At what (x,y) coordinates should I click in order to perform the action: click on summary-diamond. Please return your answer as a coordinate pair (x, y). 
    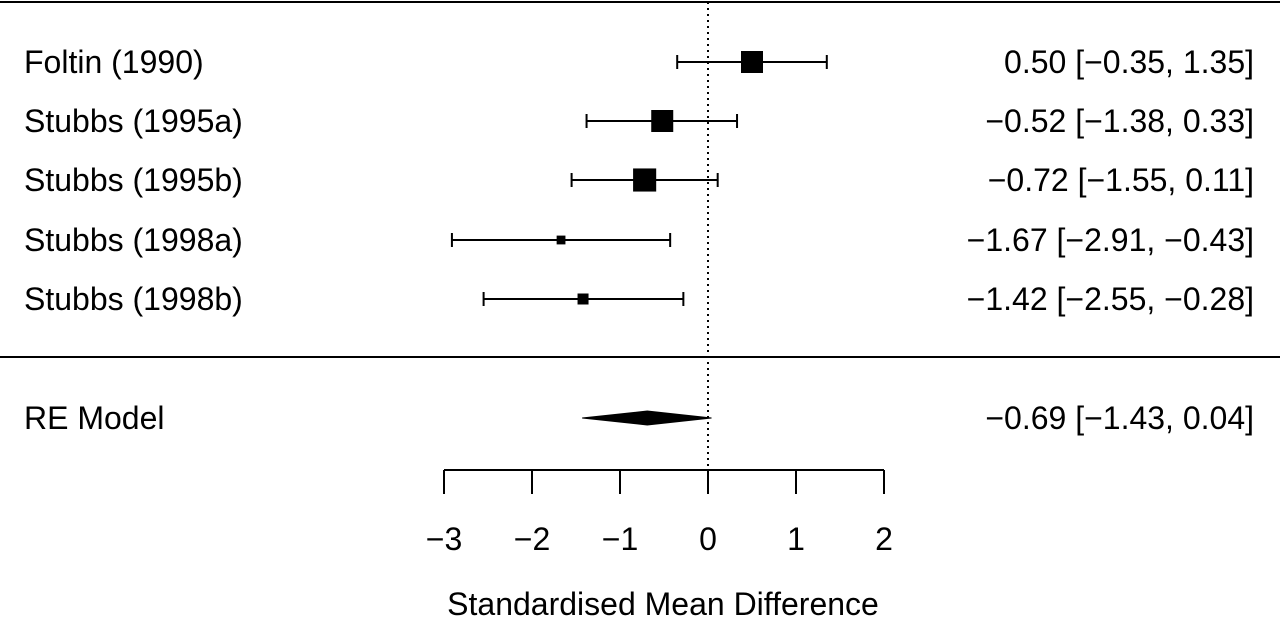
    Looking at the image, I should click on (647, 418).